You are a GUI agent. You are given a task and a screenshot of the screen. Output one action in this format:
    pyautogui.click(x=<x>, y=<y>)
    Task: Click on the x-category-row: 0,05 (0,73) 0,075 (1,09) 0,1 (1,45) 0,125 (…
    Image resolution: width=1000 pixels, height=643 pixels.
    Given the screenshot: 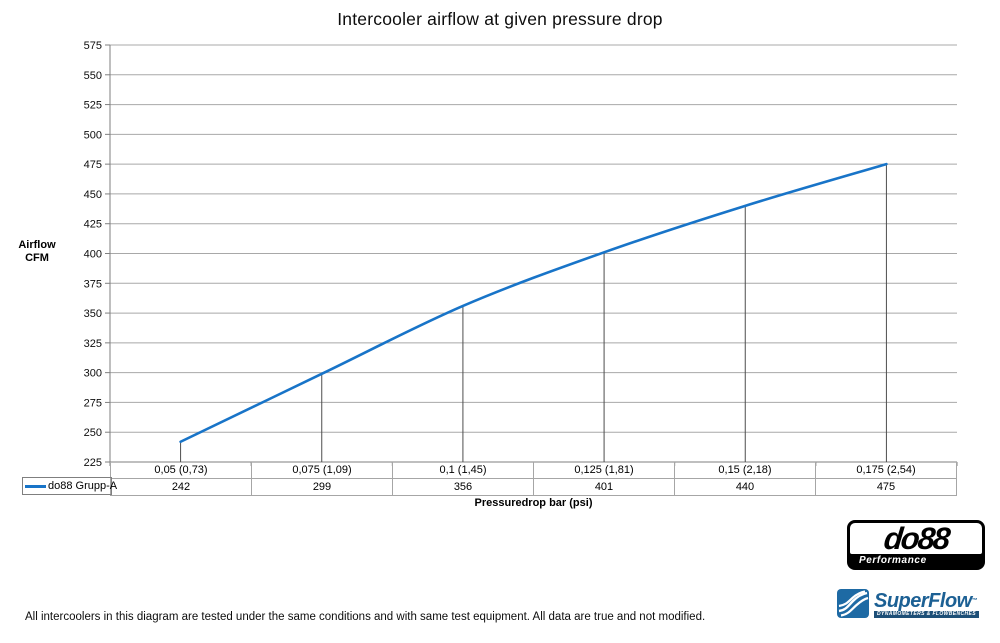 What is the action you would take?
    pyautogui.click(x=533, y=470)
    